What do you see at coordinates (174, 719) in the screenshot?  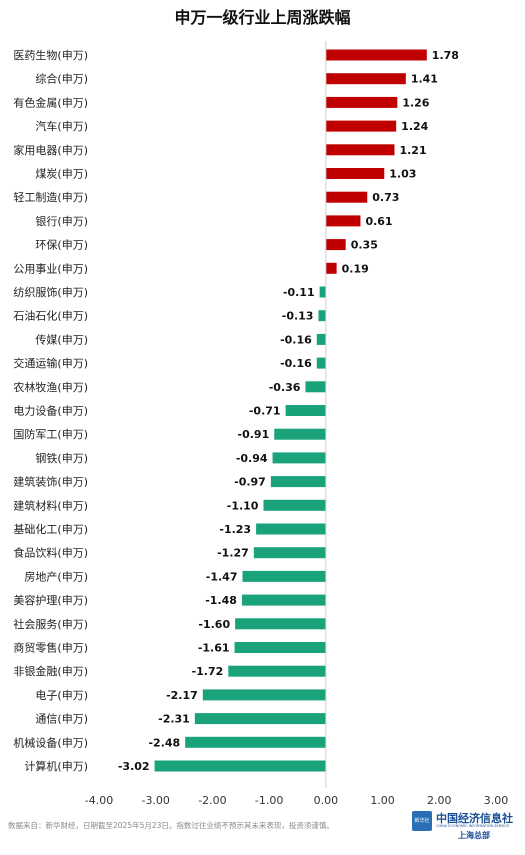 I see `value-label: -2.31` at bounding box center [174, 719].